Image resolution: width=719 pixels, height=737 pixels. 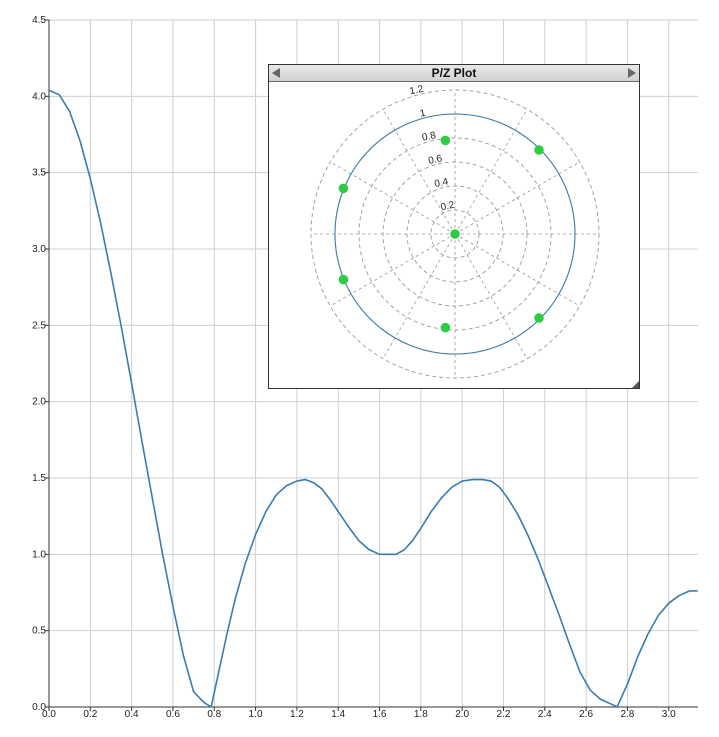 I want to click on right-arrow-icon, so click(x=632, y=73).